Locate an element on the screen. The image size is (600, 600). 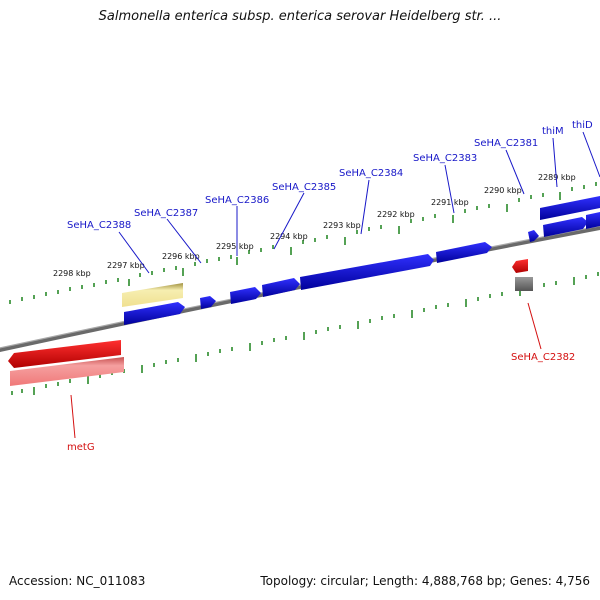
gene-SeHA_C2388-block is located at coordinates (152, 295).